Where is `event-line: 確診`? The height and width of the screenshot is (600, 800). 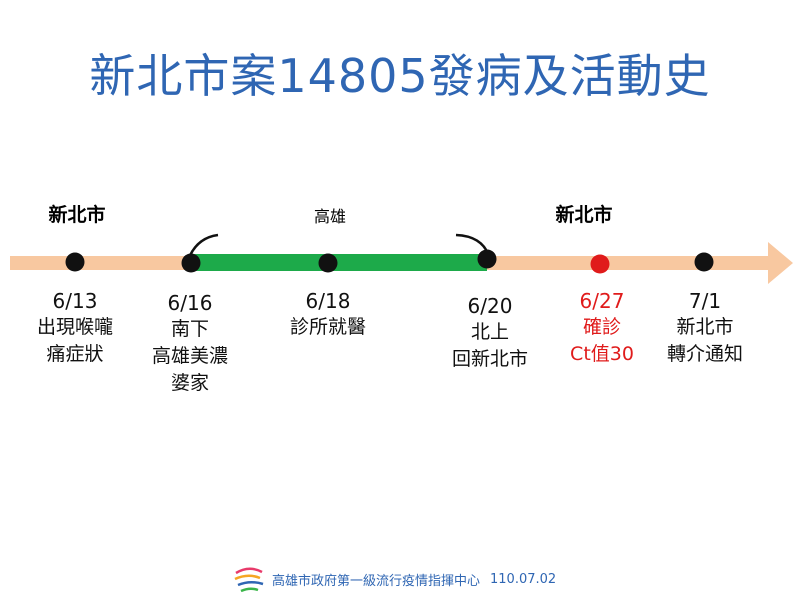
event-line: 確診 is located at coordinates (601, 327).